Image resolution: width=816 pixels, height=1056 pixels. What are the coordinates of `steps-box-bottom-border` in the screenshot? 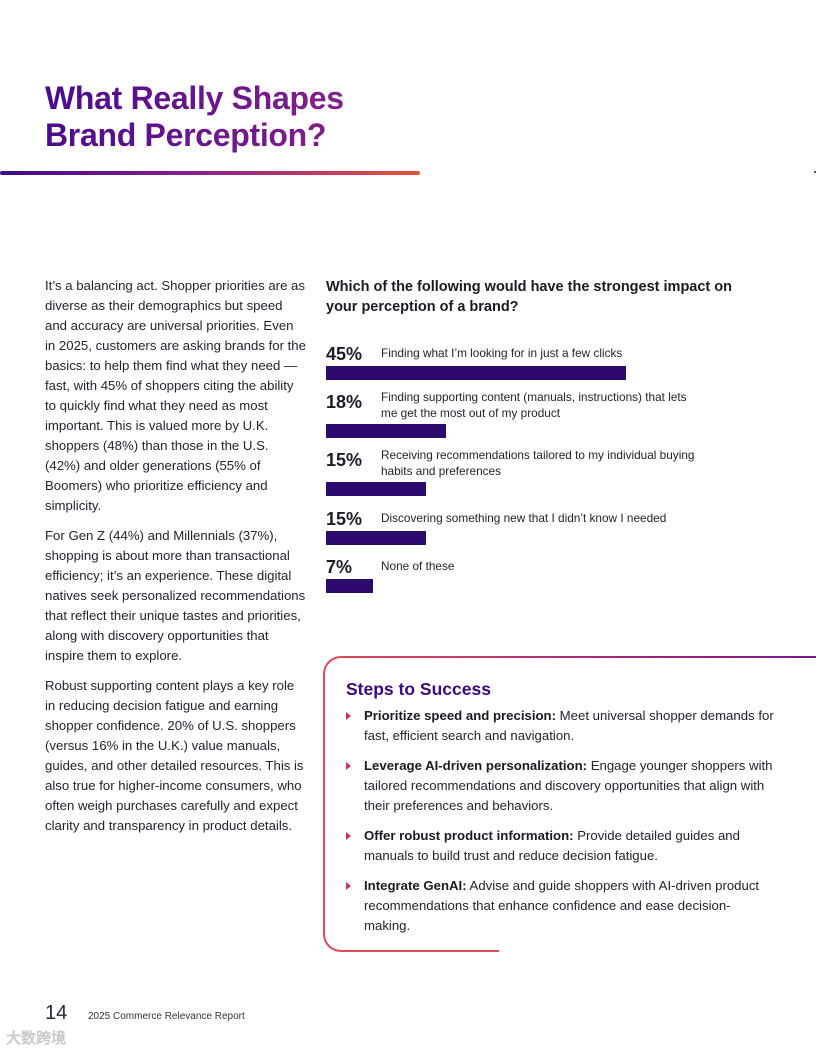 It's located at (420, 951).